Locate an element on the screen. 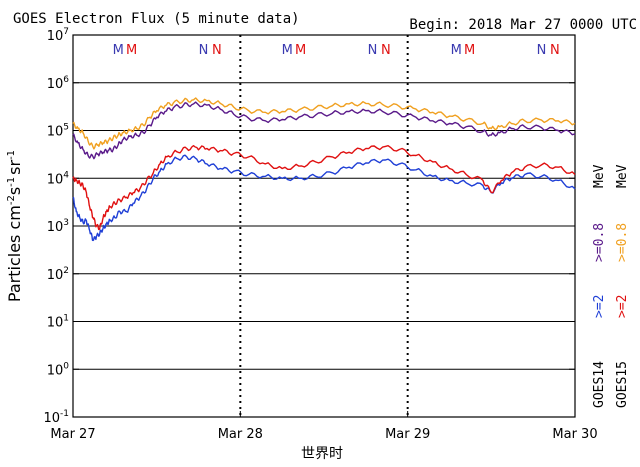 The width and height of the screenshot is (640, 467). y-tick-labels: 10⁷ 10⁶ 10⁵ 10⁴ 10³ 10² 10¹ 10⁰ 10⁻¹ is located at coordinates (56, 226).